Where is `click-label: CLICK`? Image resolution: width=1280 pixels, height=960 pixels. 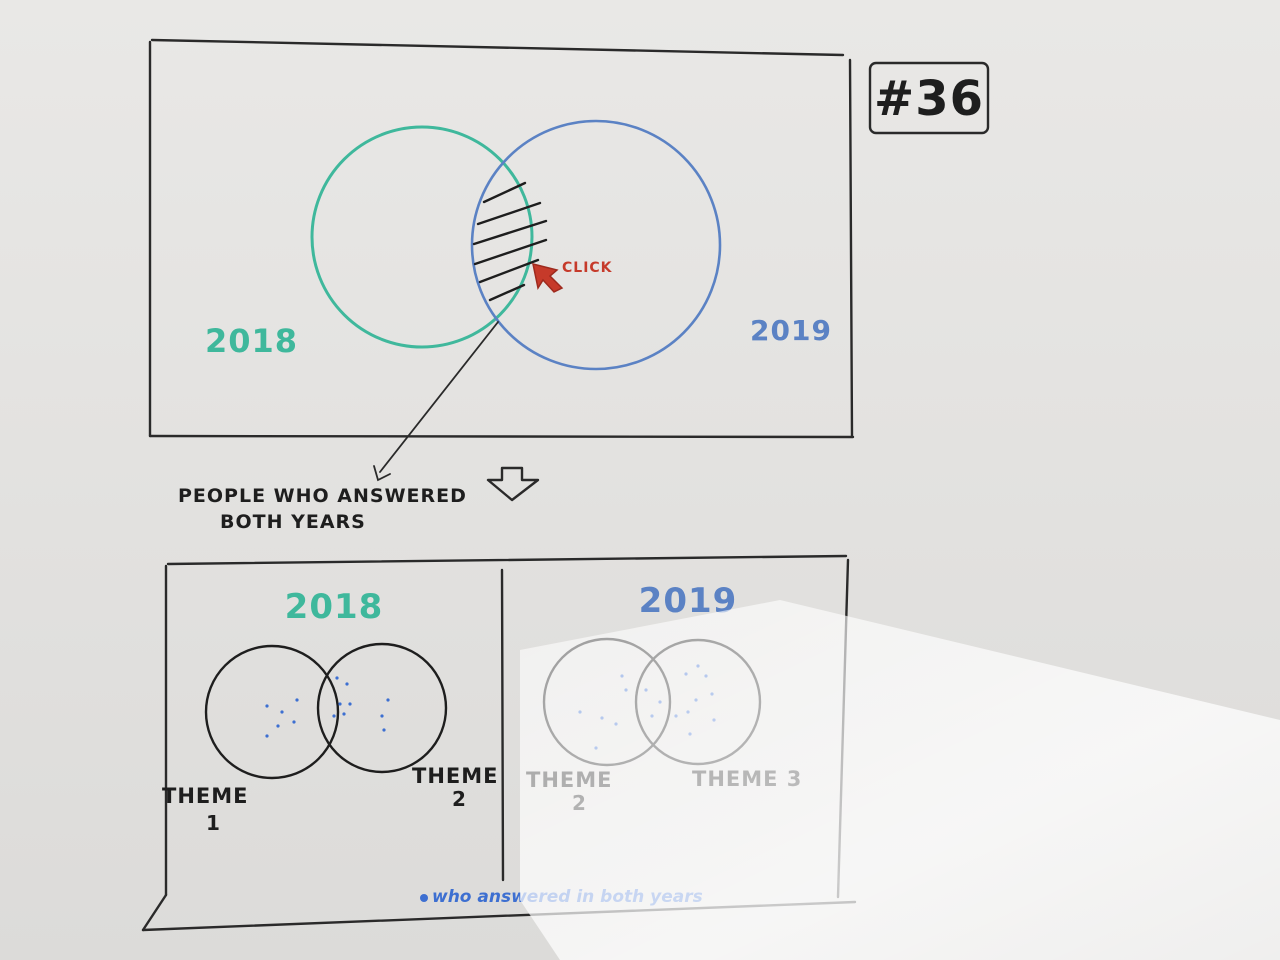 click-label: CLICK is located at coordinates (587, 268).